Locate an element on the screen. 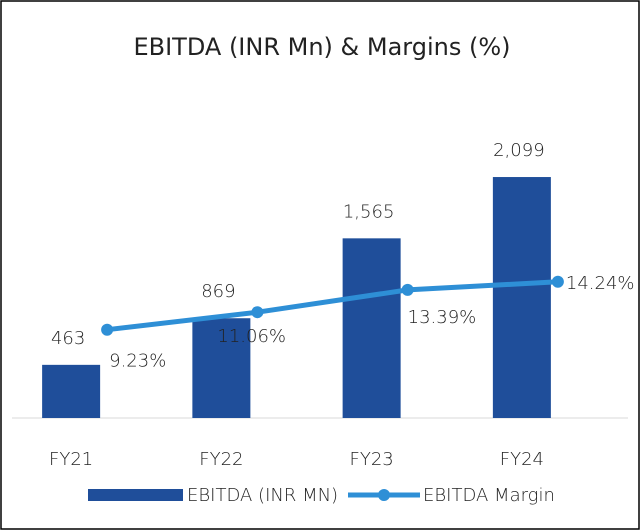 This screenshot has height=531, width=641. legend-label: EBITDA (INR MN) is located at coordinates (262, 495).